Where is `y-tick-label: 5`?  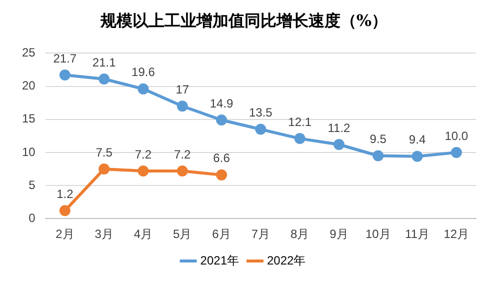 y-tick-label: 5 is located at coordinates (32, 185).